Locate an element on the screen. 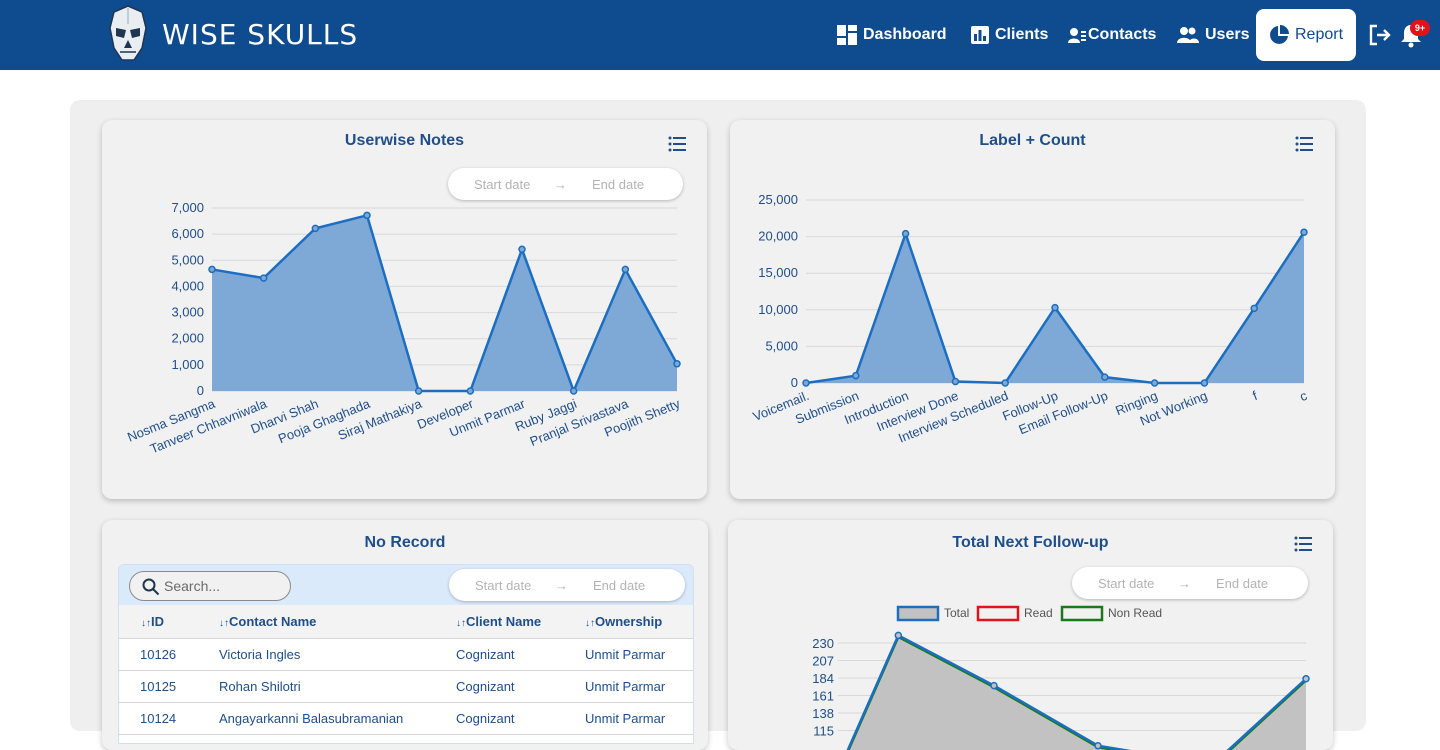 This screenshot has height=750, width=1440. x-tick-label: c is located at coordinates (1303, 396).